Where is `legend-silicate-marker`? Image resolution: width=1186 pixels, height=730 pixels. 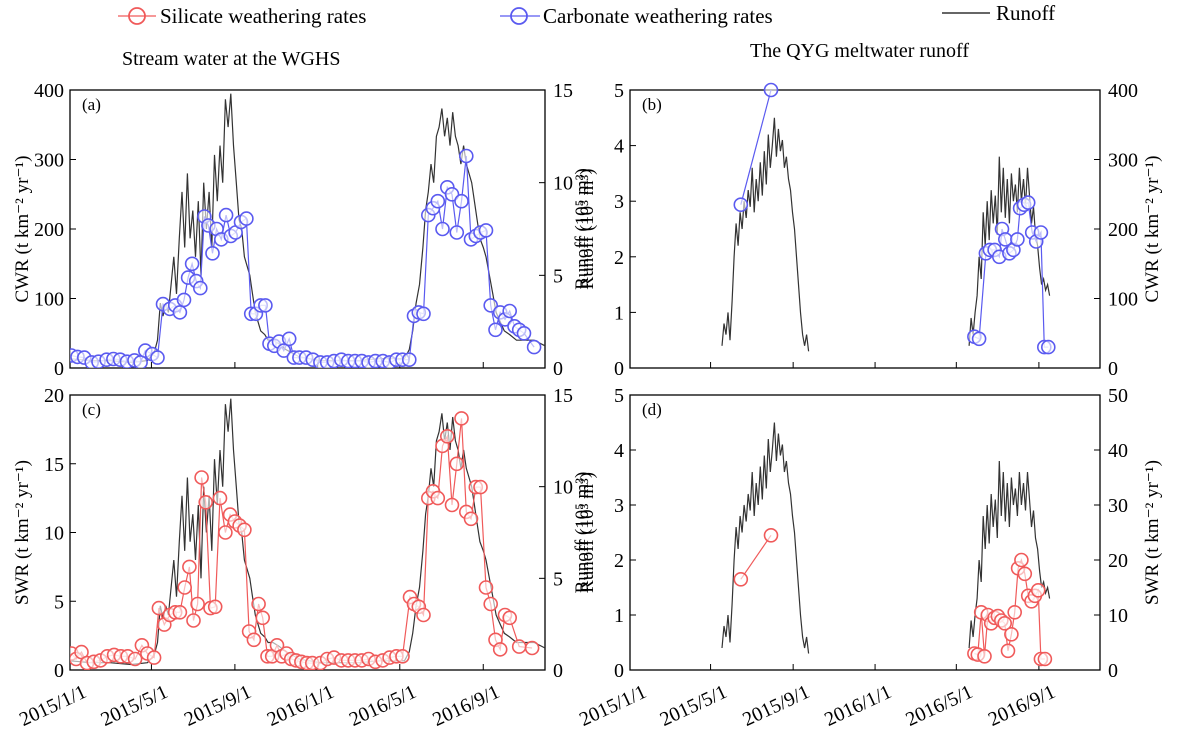
legend-silicate-marker is located at coordinates (137, 16).